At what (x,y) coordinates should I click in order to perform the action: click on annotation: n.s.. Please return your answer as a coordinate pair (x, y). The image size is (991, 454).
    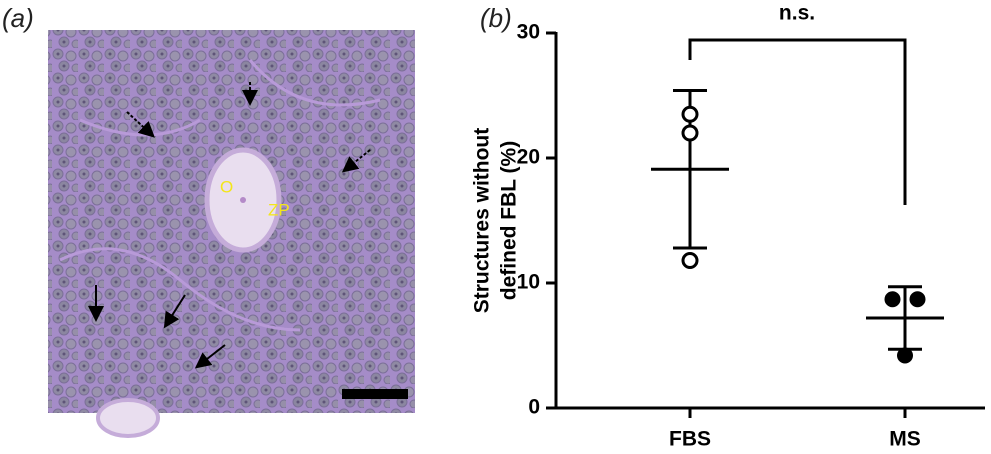
    Looking at the image, I should click on (797, 13).